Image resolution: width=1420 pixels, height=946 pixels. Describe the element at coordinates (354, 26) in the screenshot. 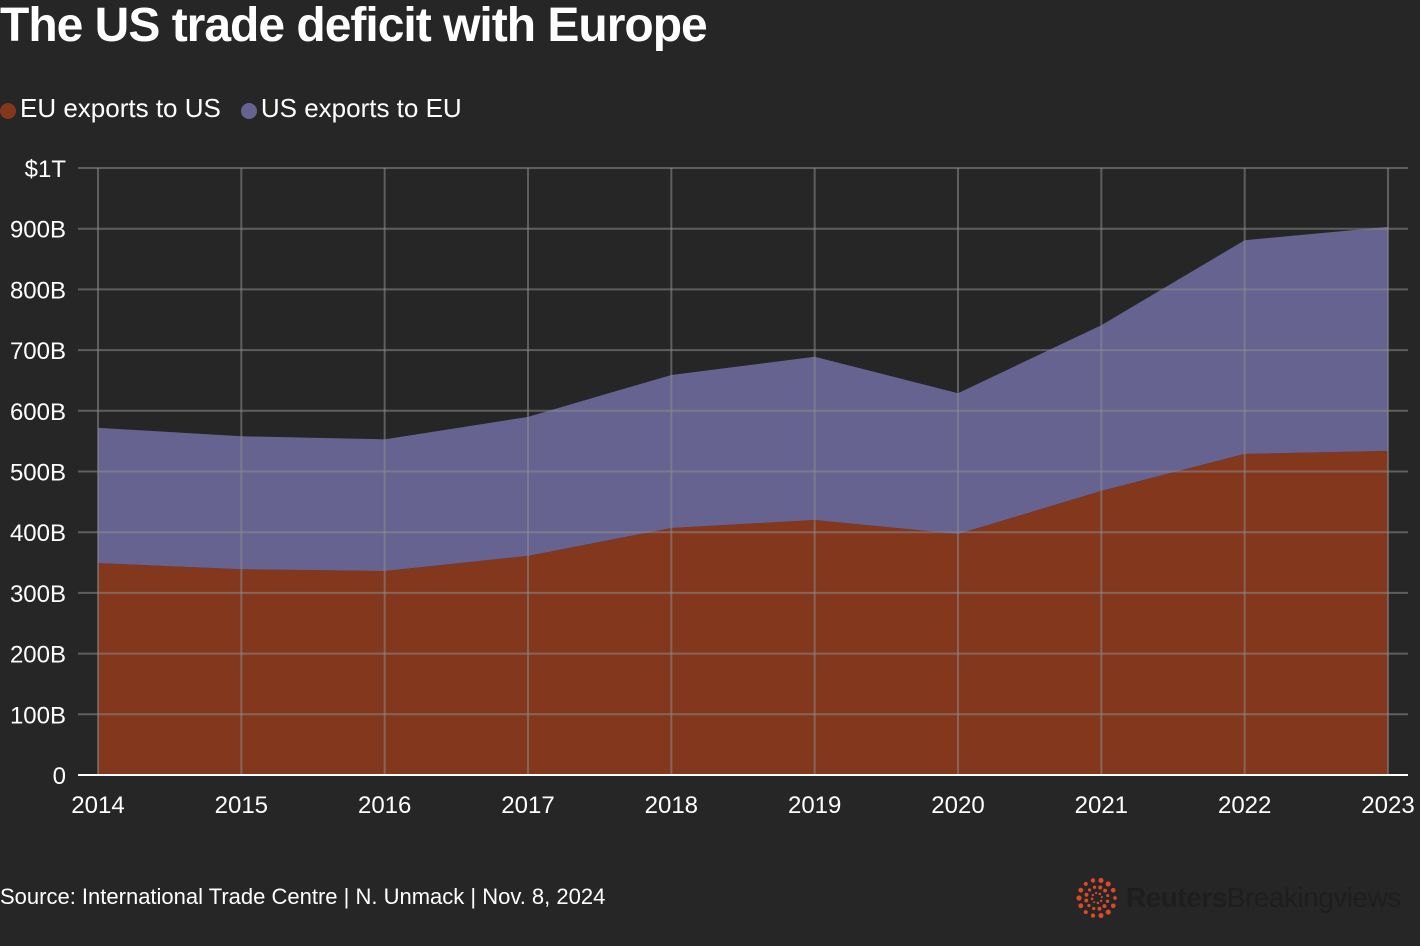

I see `chart-title: The US trade deficit with Europe` at that location.